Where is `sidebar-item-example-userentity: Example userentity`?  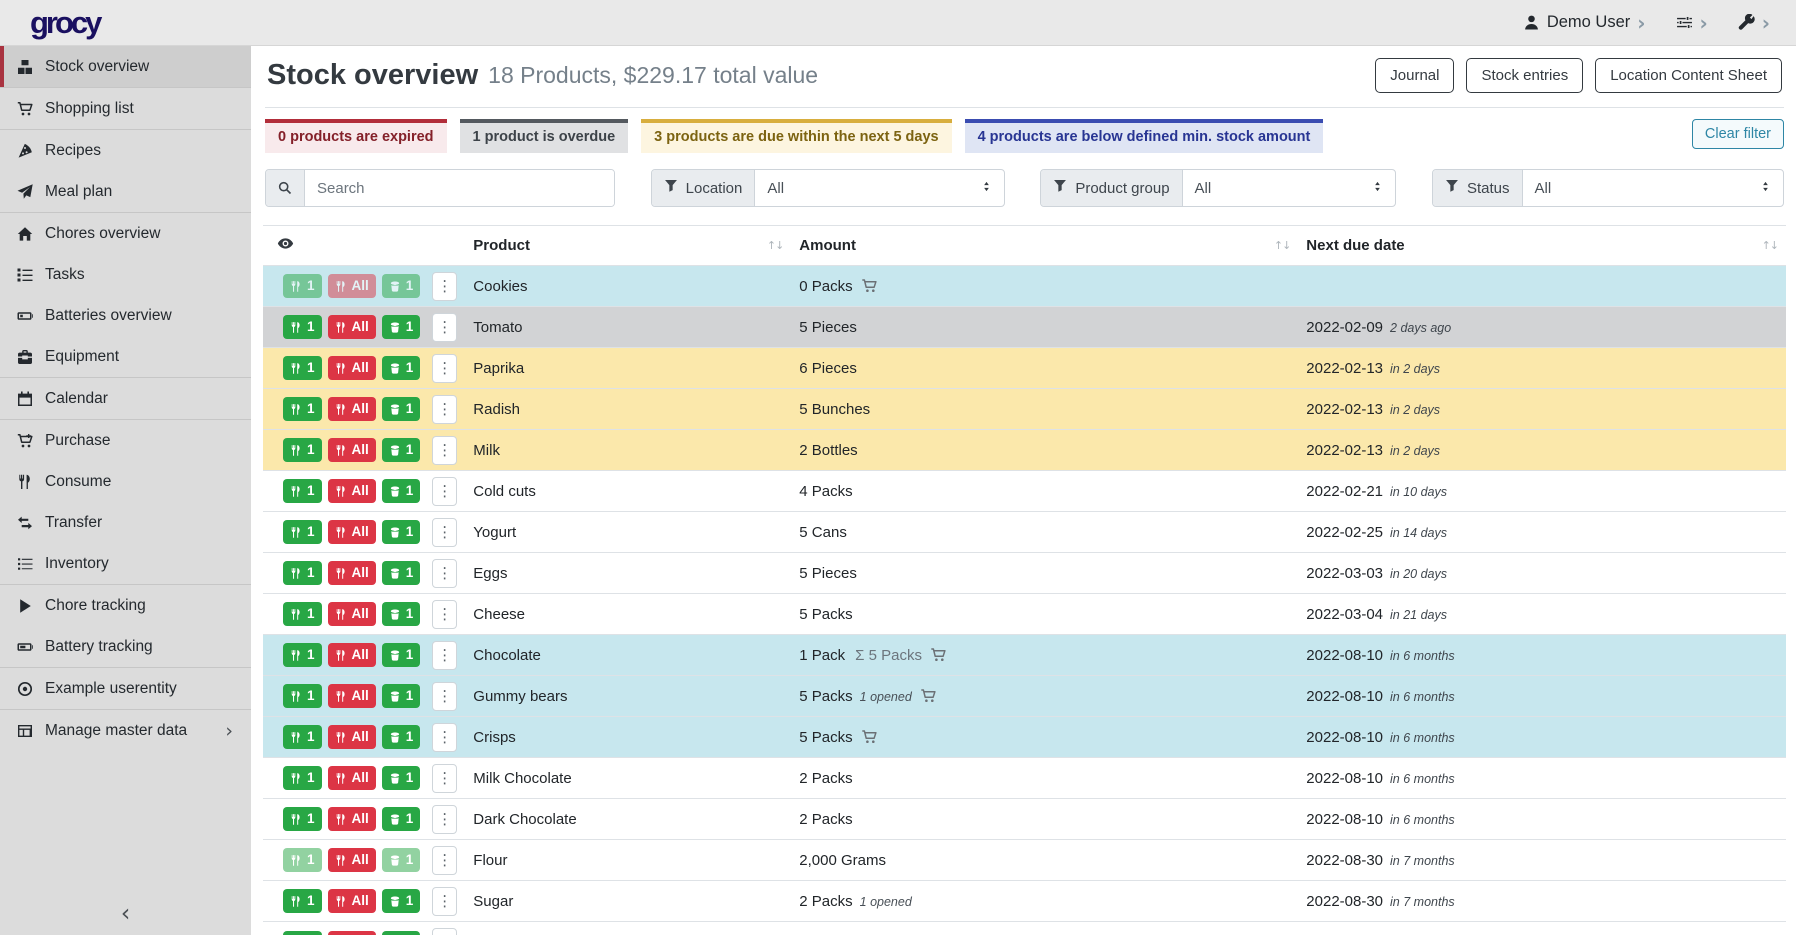 sidebar-item-example-userentity: Example userentity is located at coordinates (125, 688).